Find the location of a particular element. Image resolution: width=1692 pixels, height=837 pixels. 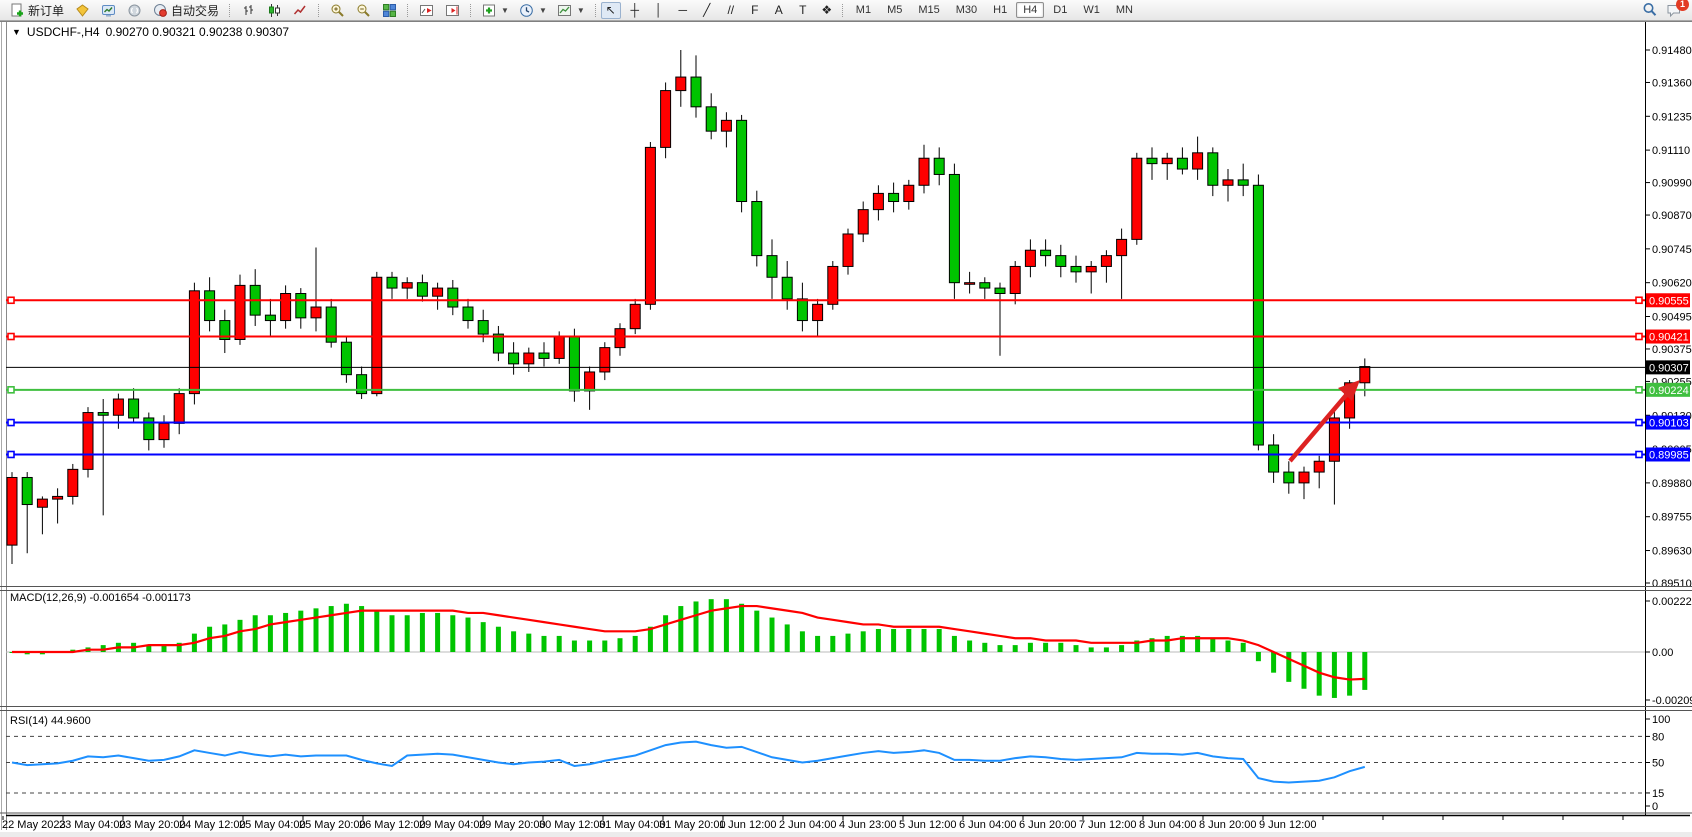

tile-windows-icon is located at coordinates (389, 10).